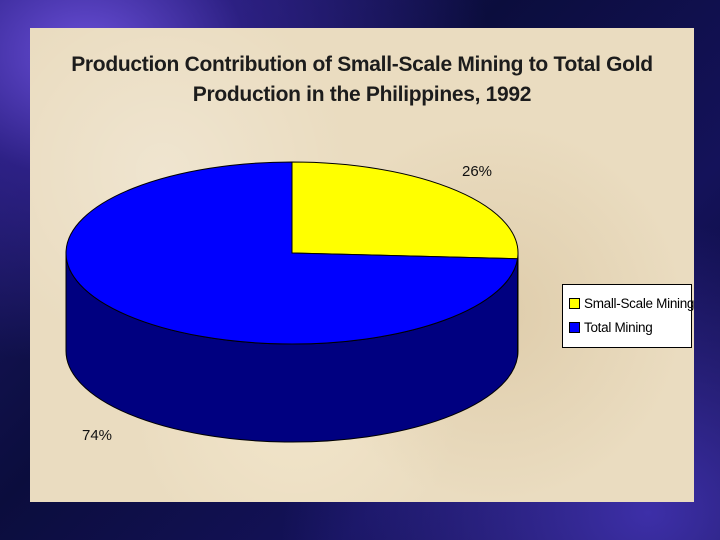  What do you see at coordinates (639, 303) in the screenshot?
I see `legend-label-small-scale: Small-Scale Mining` at bounding box center [639, 303].